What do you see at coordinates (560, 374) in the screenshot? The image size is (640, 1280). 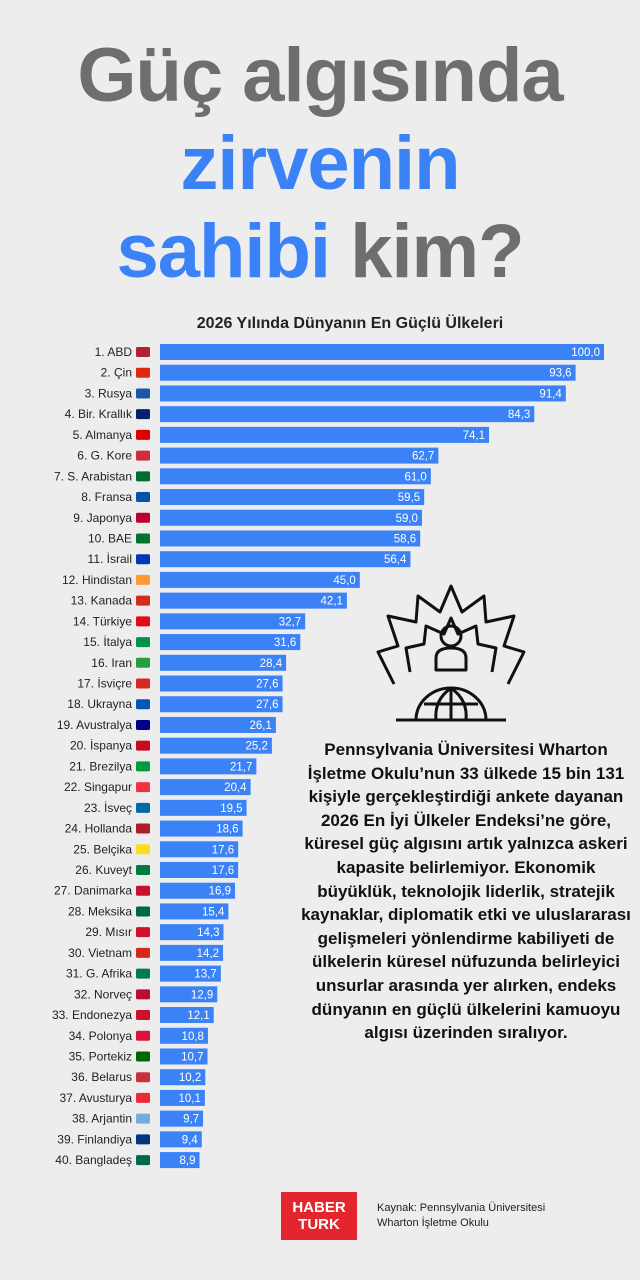 I see `value-label: 93,6` at bounding box center [560, 374].